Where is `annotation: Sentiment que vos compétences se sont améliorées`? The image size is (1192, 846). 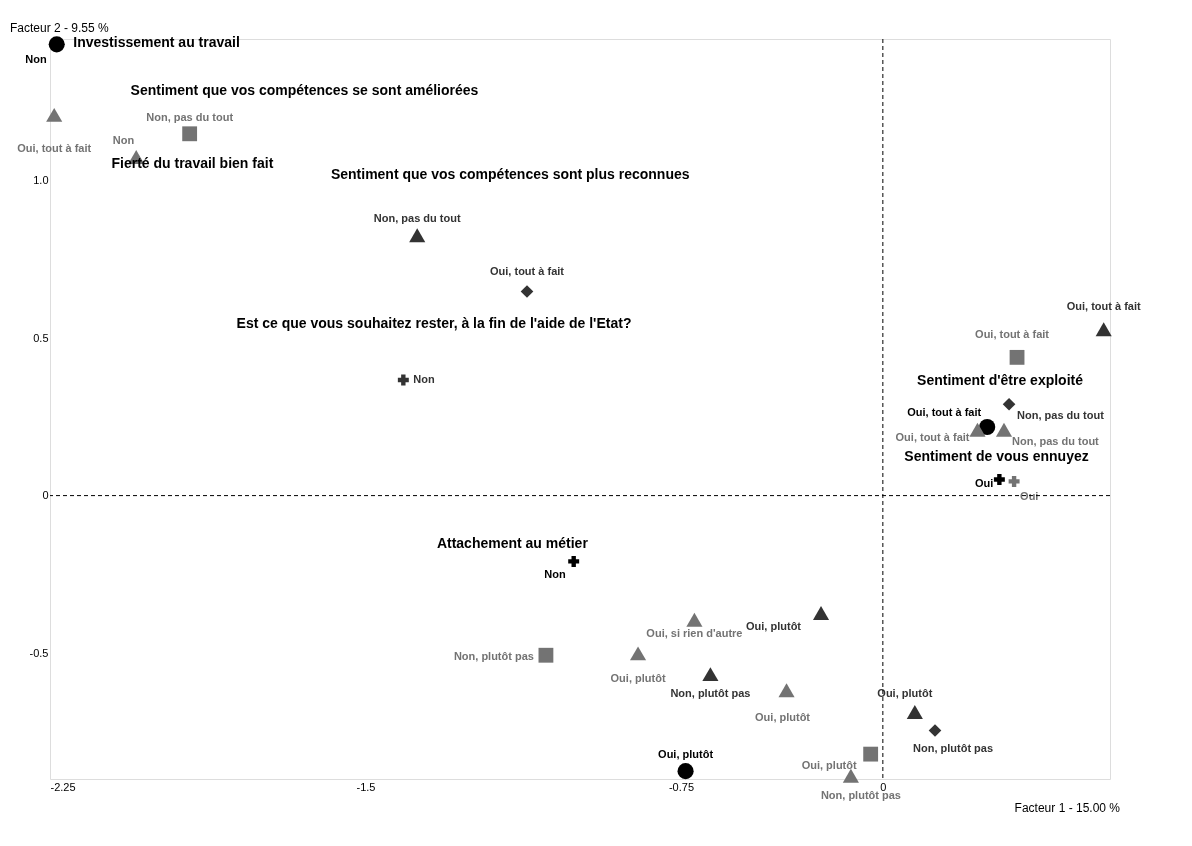
annotation: Sentiment que vos compétences se sont améliorées is located at coordinates (304, 89).